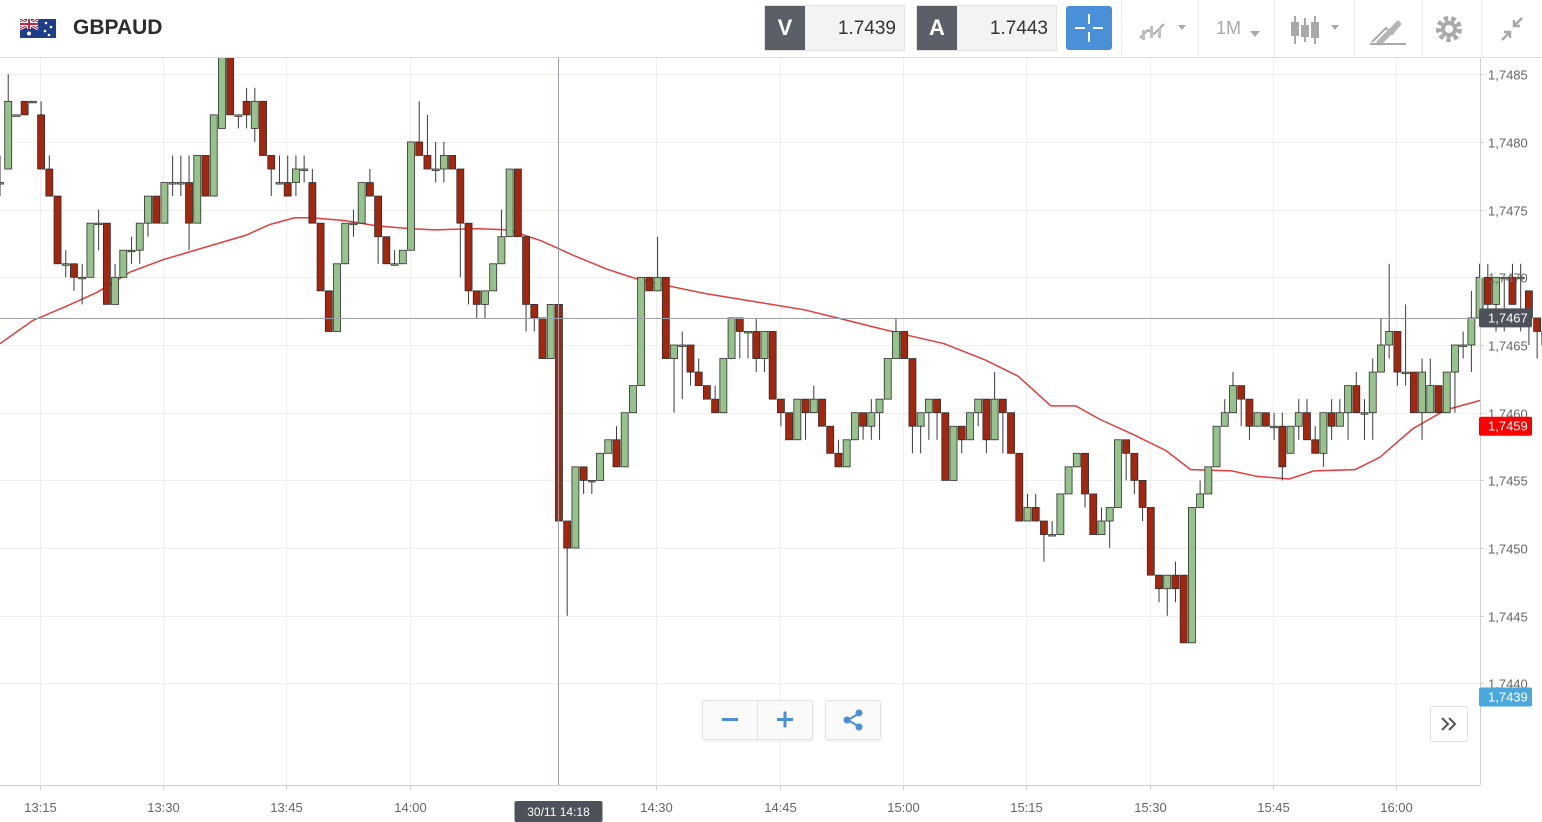 This screenshot has width=1542, height=822. I want to click on collapse-icon, so click(1512, 39).